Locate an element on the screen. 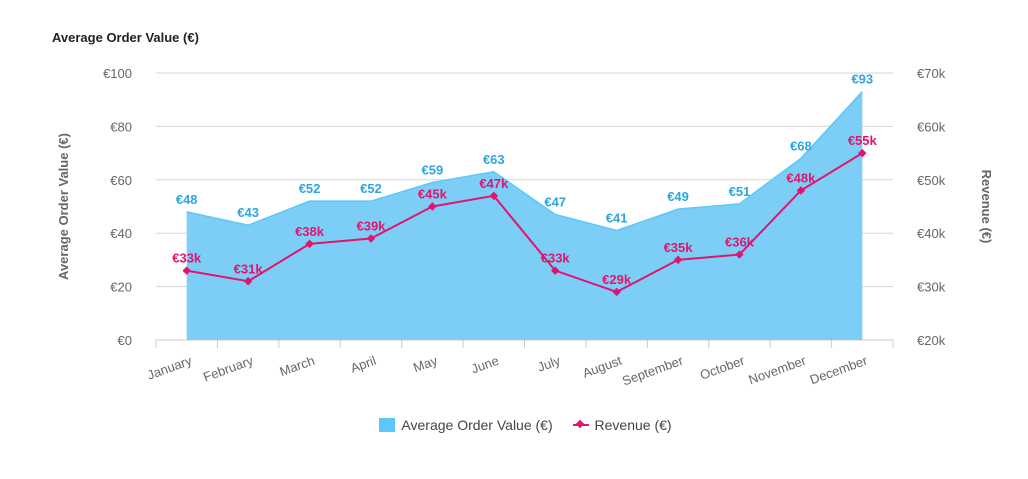 This screenshot has height=479, width=1028. legend-swatch-line is located at coordinates (580, 425).